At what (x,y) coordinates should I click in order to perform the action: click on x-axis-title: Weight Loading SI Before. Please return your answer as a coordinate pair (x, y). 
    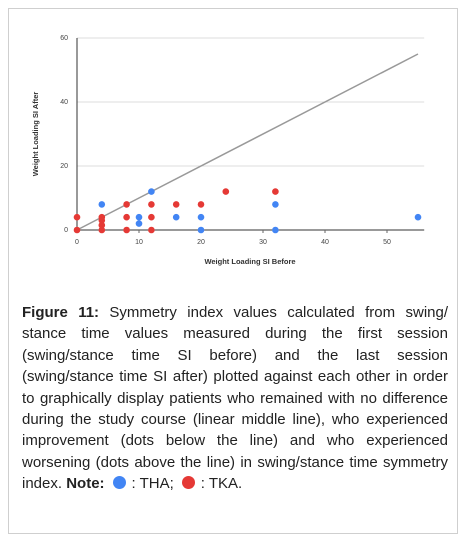
    Looking at the image, I should click on (249, 261).